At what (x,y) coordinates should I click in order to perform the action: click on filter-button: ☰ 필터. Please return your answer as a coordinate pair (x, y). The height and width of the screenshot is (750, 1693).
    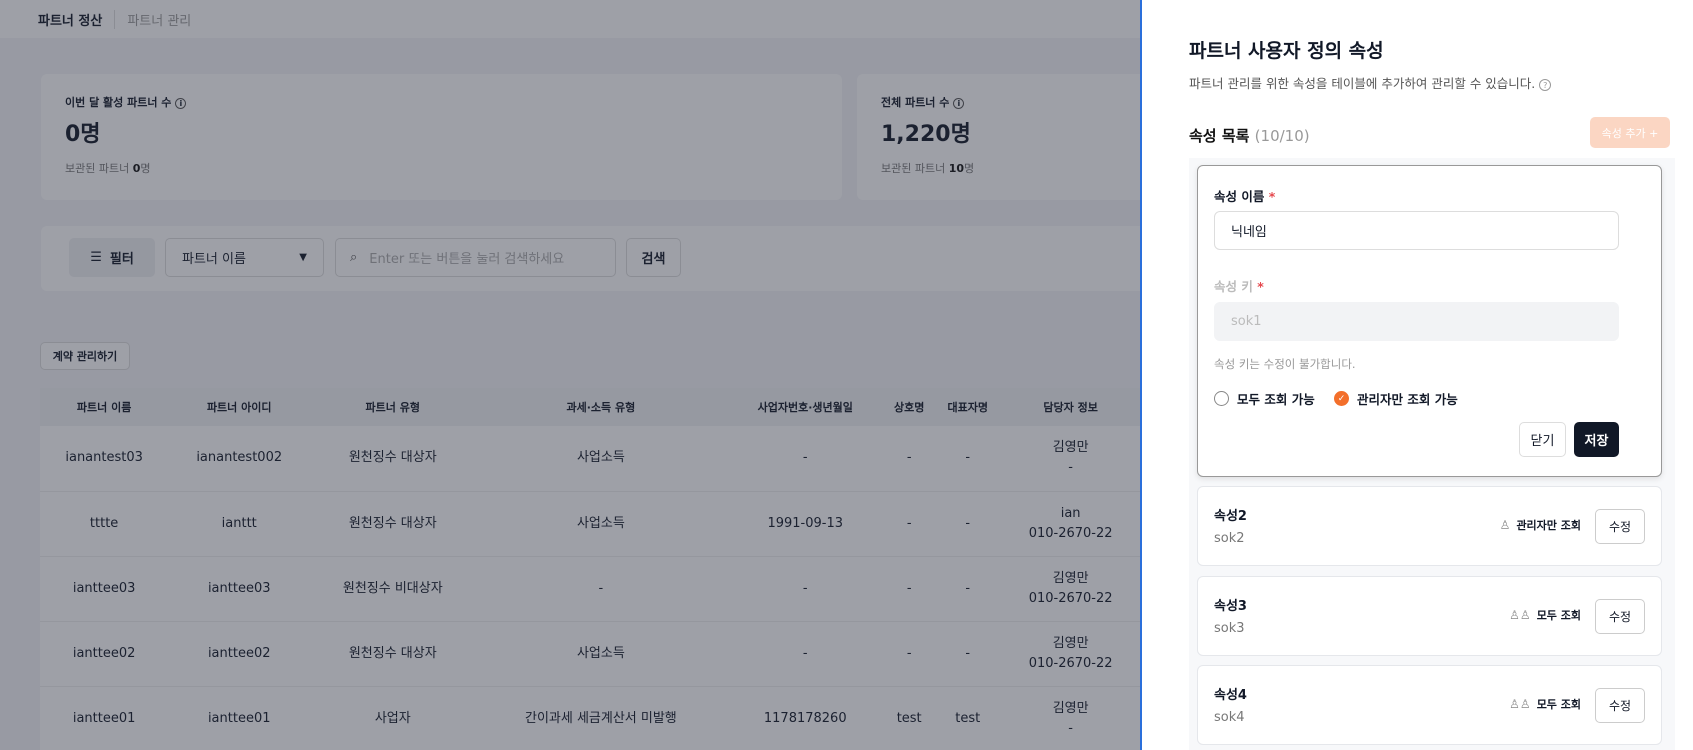
    Looking at the image, I should click on (112, 257).